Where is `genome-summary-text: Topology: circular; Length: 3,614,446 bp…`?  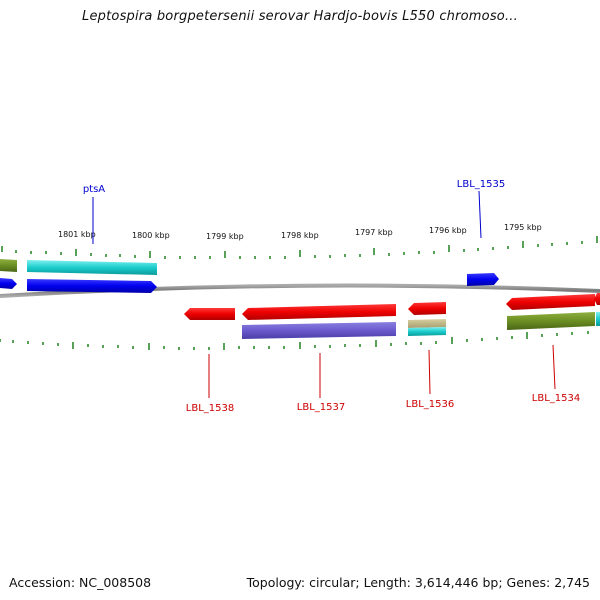
genome-summary-text: Topology: circular; Length: 3,614,446 bp… is located at coordinates (418, 582).